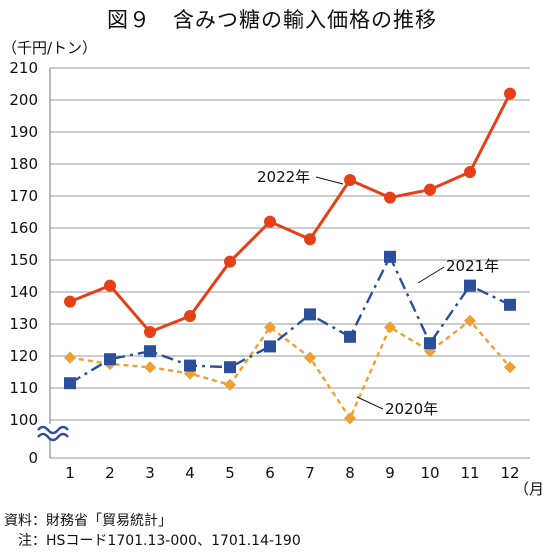  What do you see at coordinates (23, 228) in the screenshot?
I see `y-tick-label: 160` at bounding box center [23, 228].